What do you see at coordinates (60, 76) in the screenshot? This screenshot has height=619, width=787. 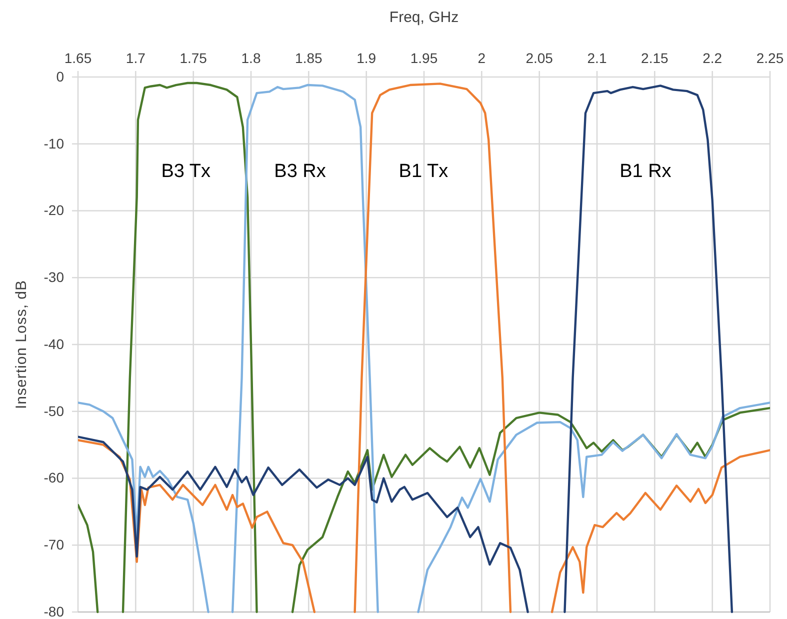 I see `y-tick-label: 0` at bounding box center [60, 76].